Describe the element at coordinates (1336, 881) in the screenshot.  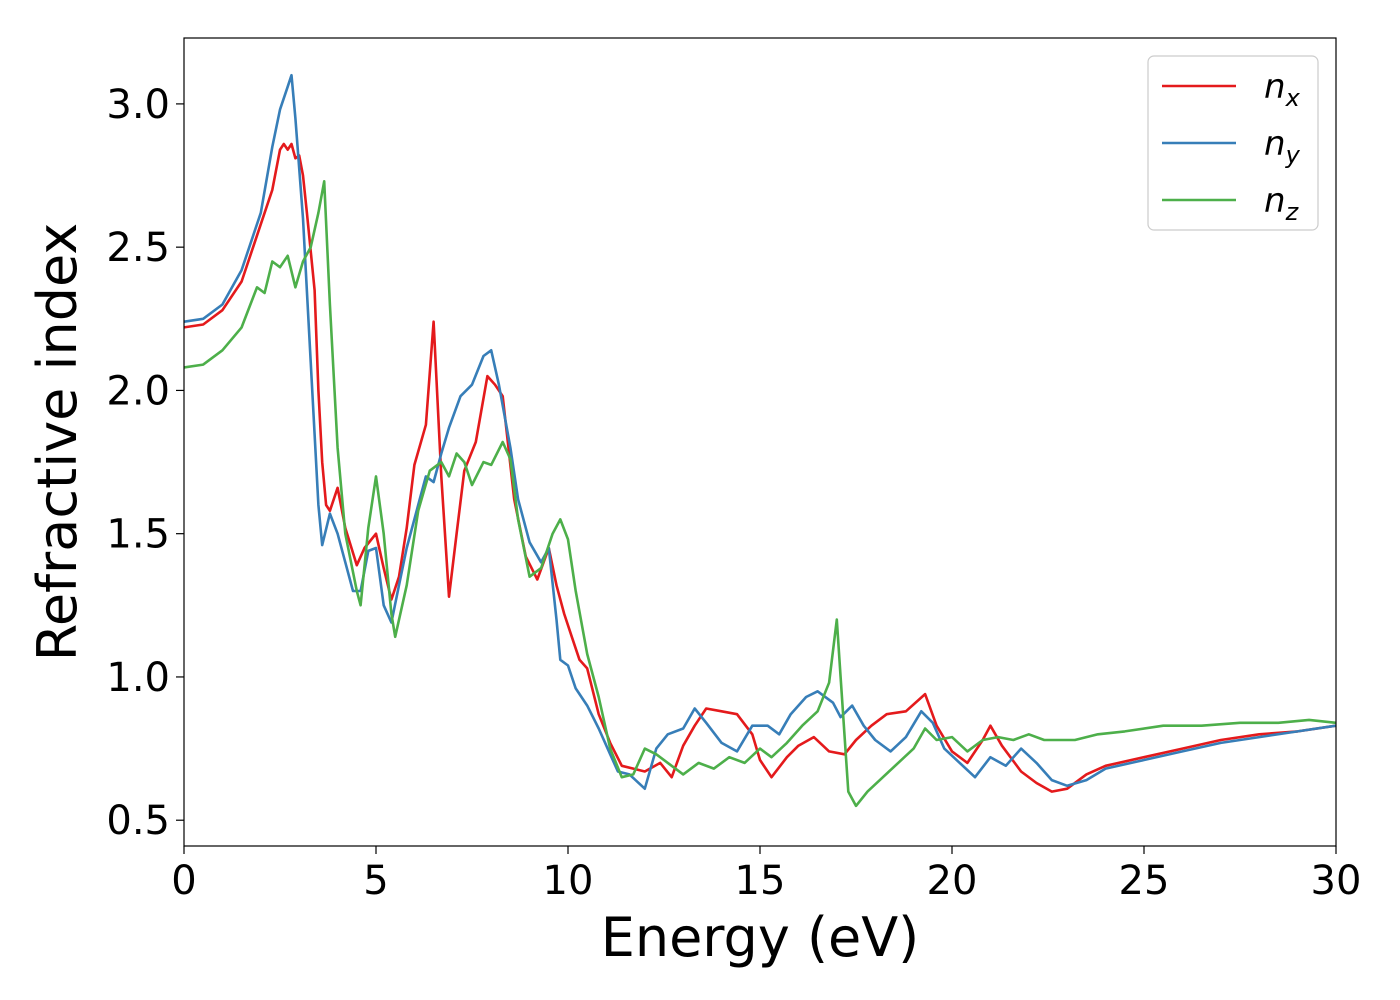
I see `x-tick-label: 30` at that location.